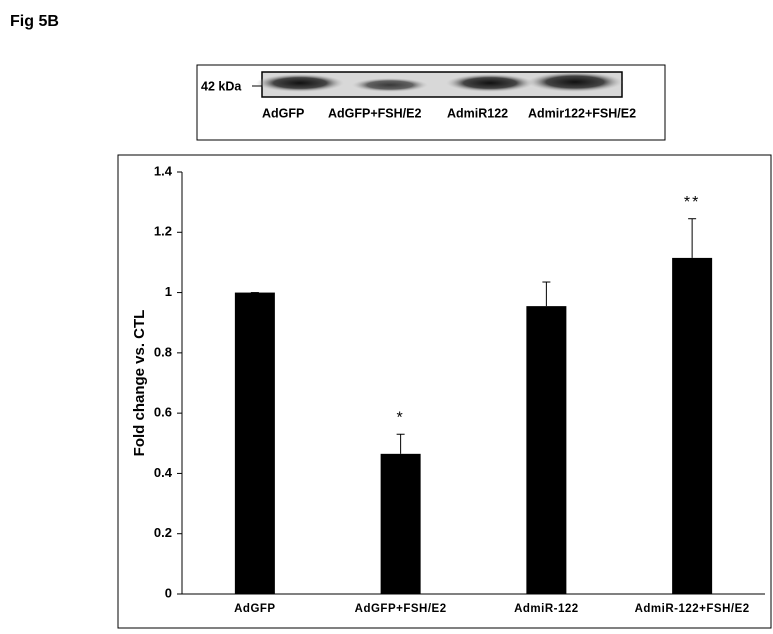 Image resolution: width=773 pixels, height=634 pixels. What do you see at coordinates (477, 113) in the screenshot?
I see `lane-label: AdmiR122` at bounding box center [477, 113].